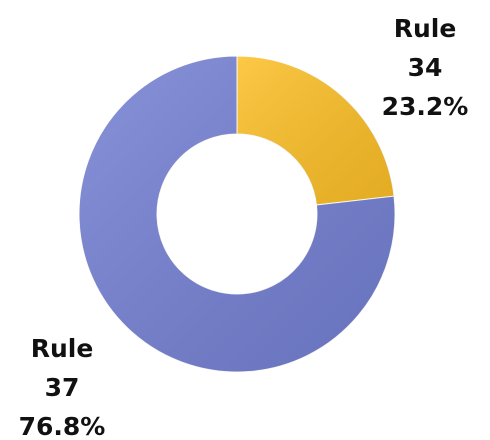  Describe the element at coordinates (62, 387) in the screenshot. I see `slice-name-line: 37` at that location.